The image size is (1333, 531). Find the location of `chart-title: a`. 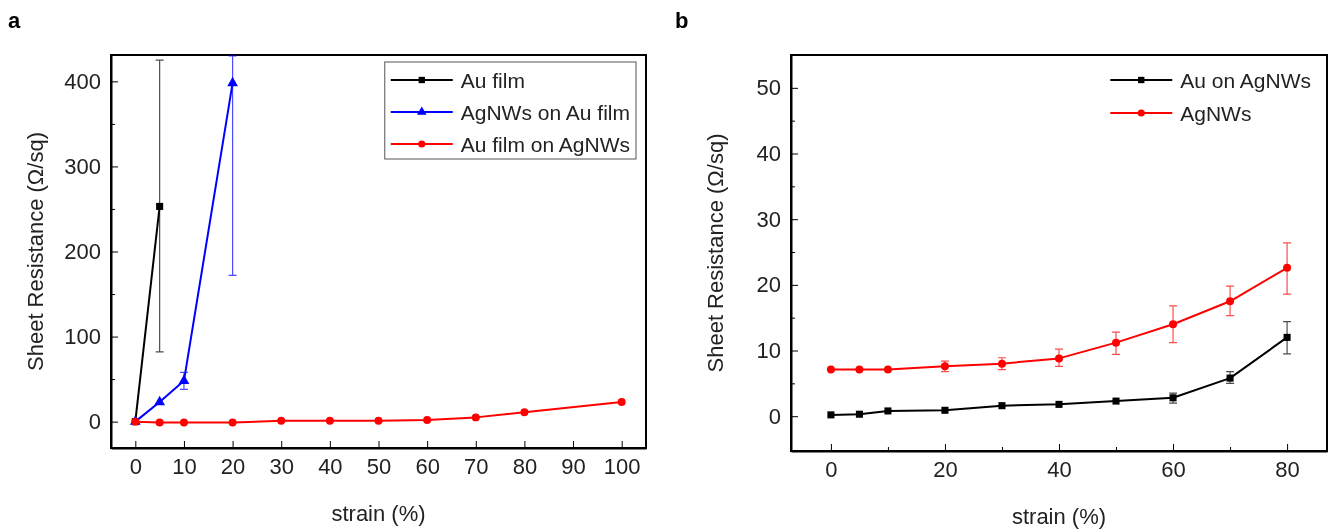

chart-title: a is located at coordinates (14, 20).